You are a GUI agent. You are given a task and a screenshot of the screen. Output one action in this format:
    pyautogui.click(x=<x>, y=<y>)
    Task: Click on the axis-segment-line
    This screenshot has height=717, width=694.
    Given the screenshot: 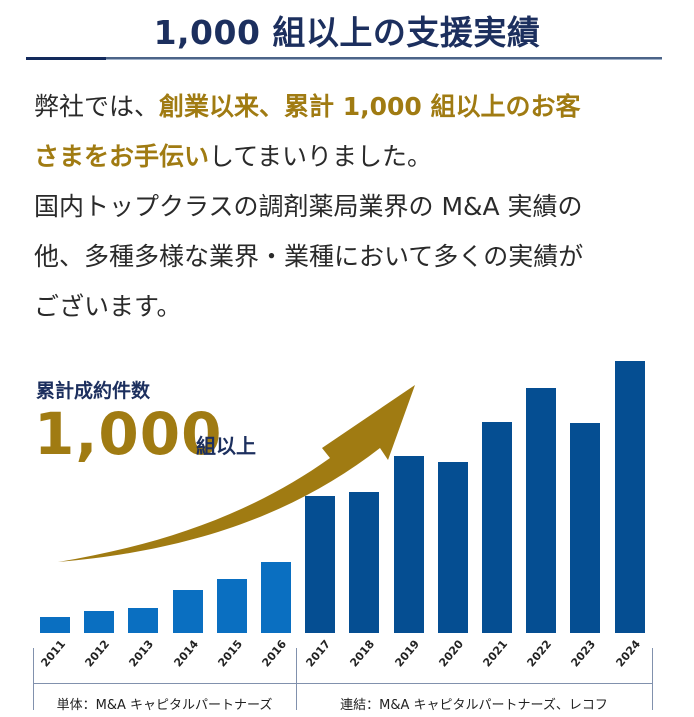 What is the action you would take?
    pyautogui.click(x=343, y=683)
    